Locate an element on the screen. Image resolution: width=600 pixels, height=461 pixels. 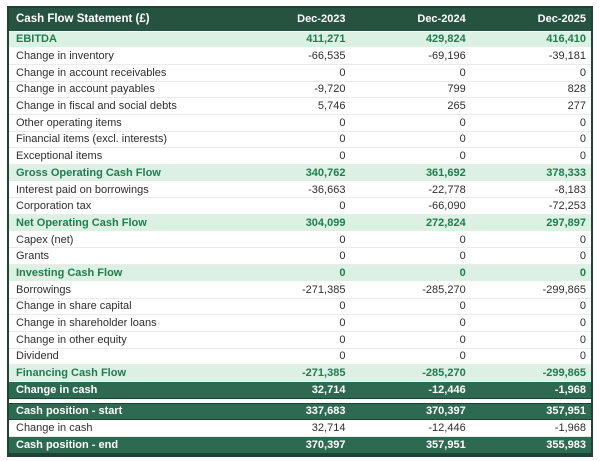
section-spacer is located at coordinates (300, 401).